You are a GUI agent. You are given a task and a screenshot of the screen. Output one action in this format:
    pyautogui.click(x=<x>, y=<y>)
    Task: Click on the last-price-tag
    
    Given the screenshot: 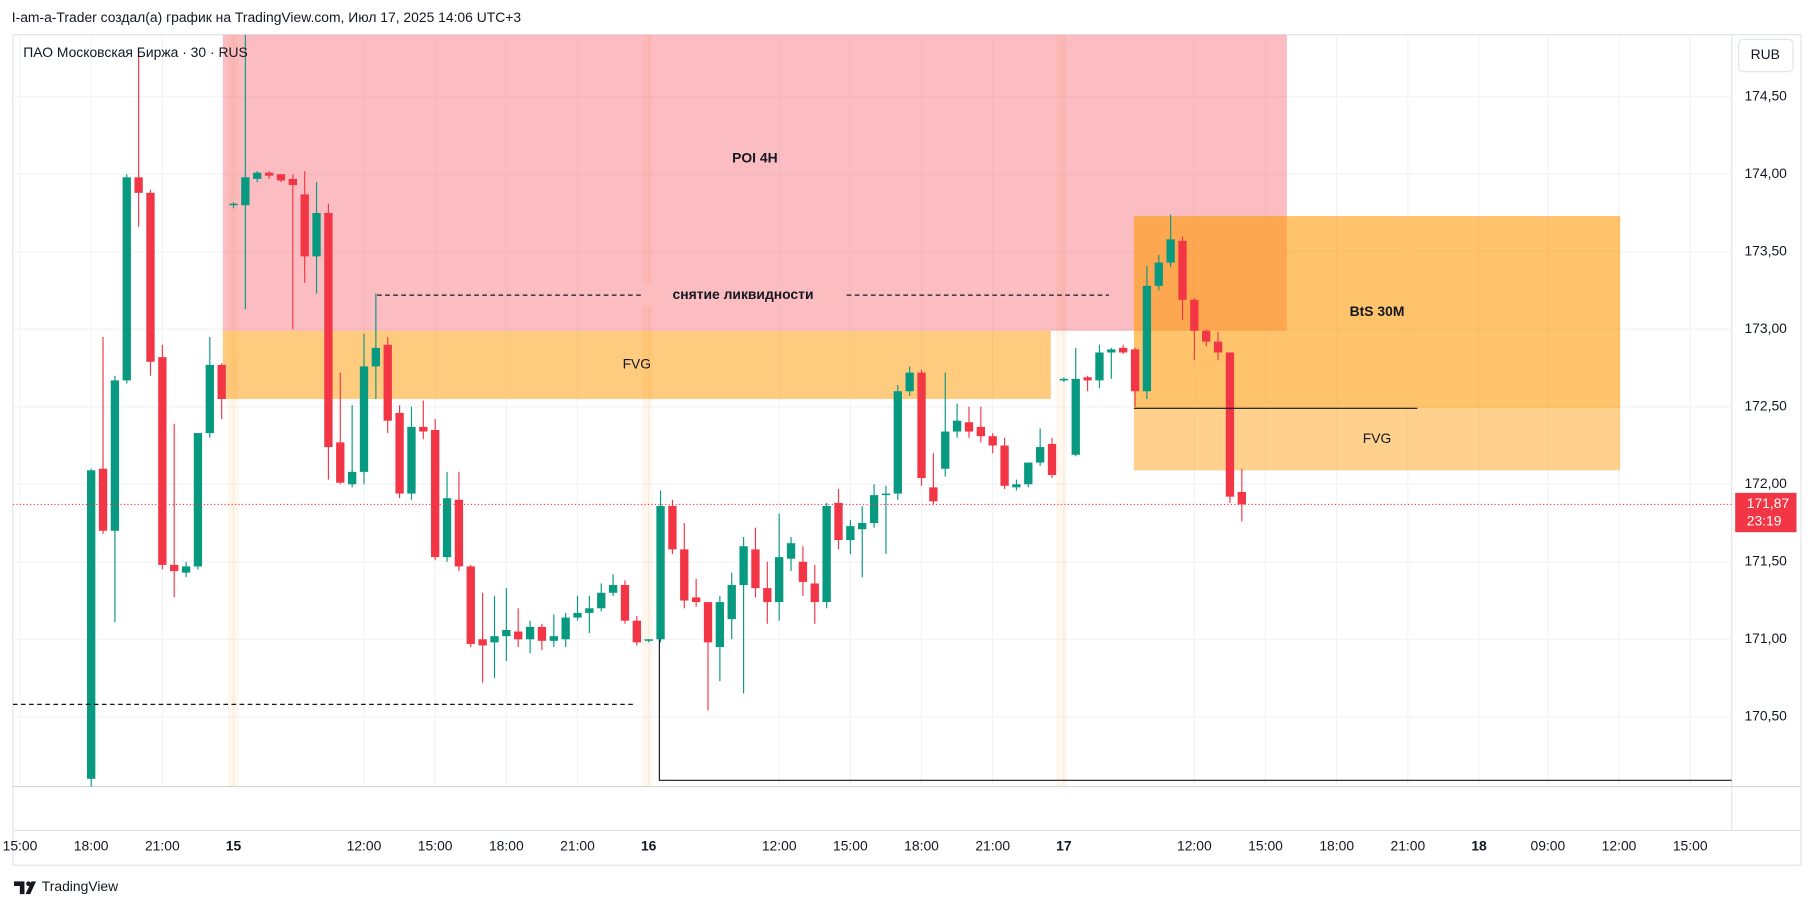 What is the action you would take?
    pyautogui.click(x=1766, y=512)
    